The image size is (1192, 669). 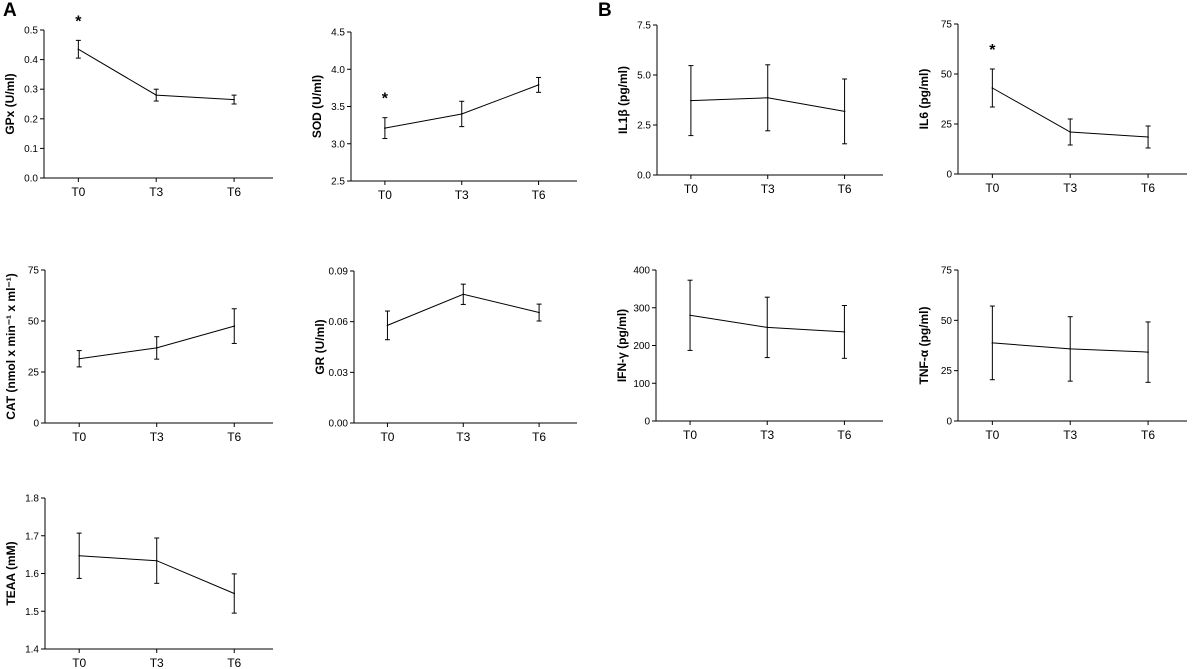 I want to click on cat-xtick-label: T6, so click(x=234, y=437).